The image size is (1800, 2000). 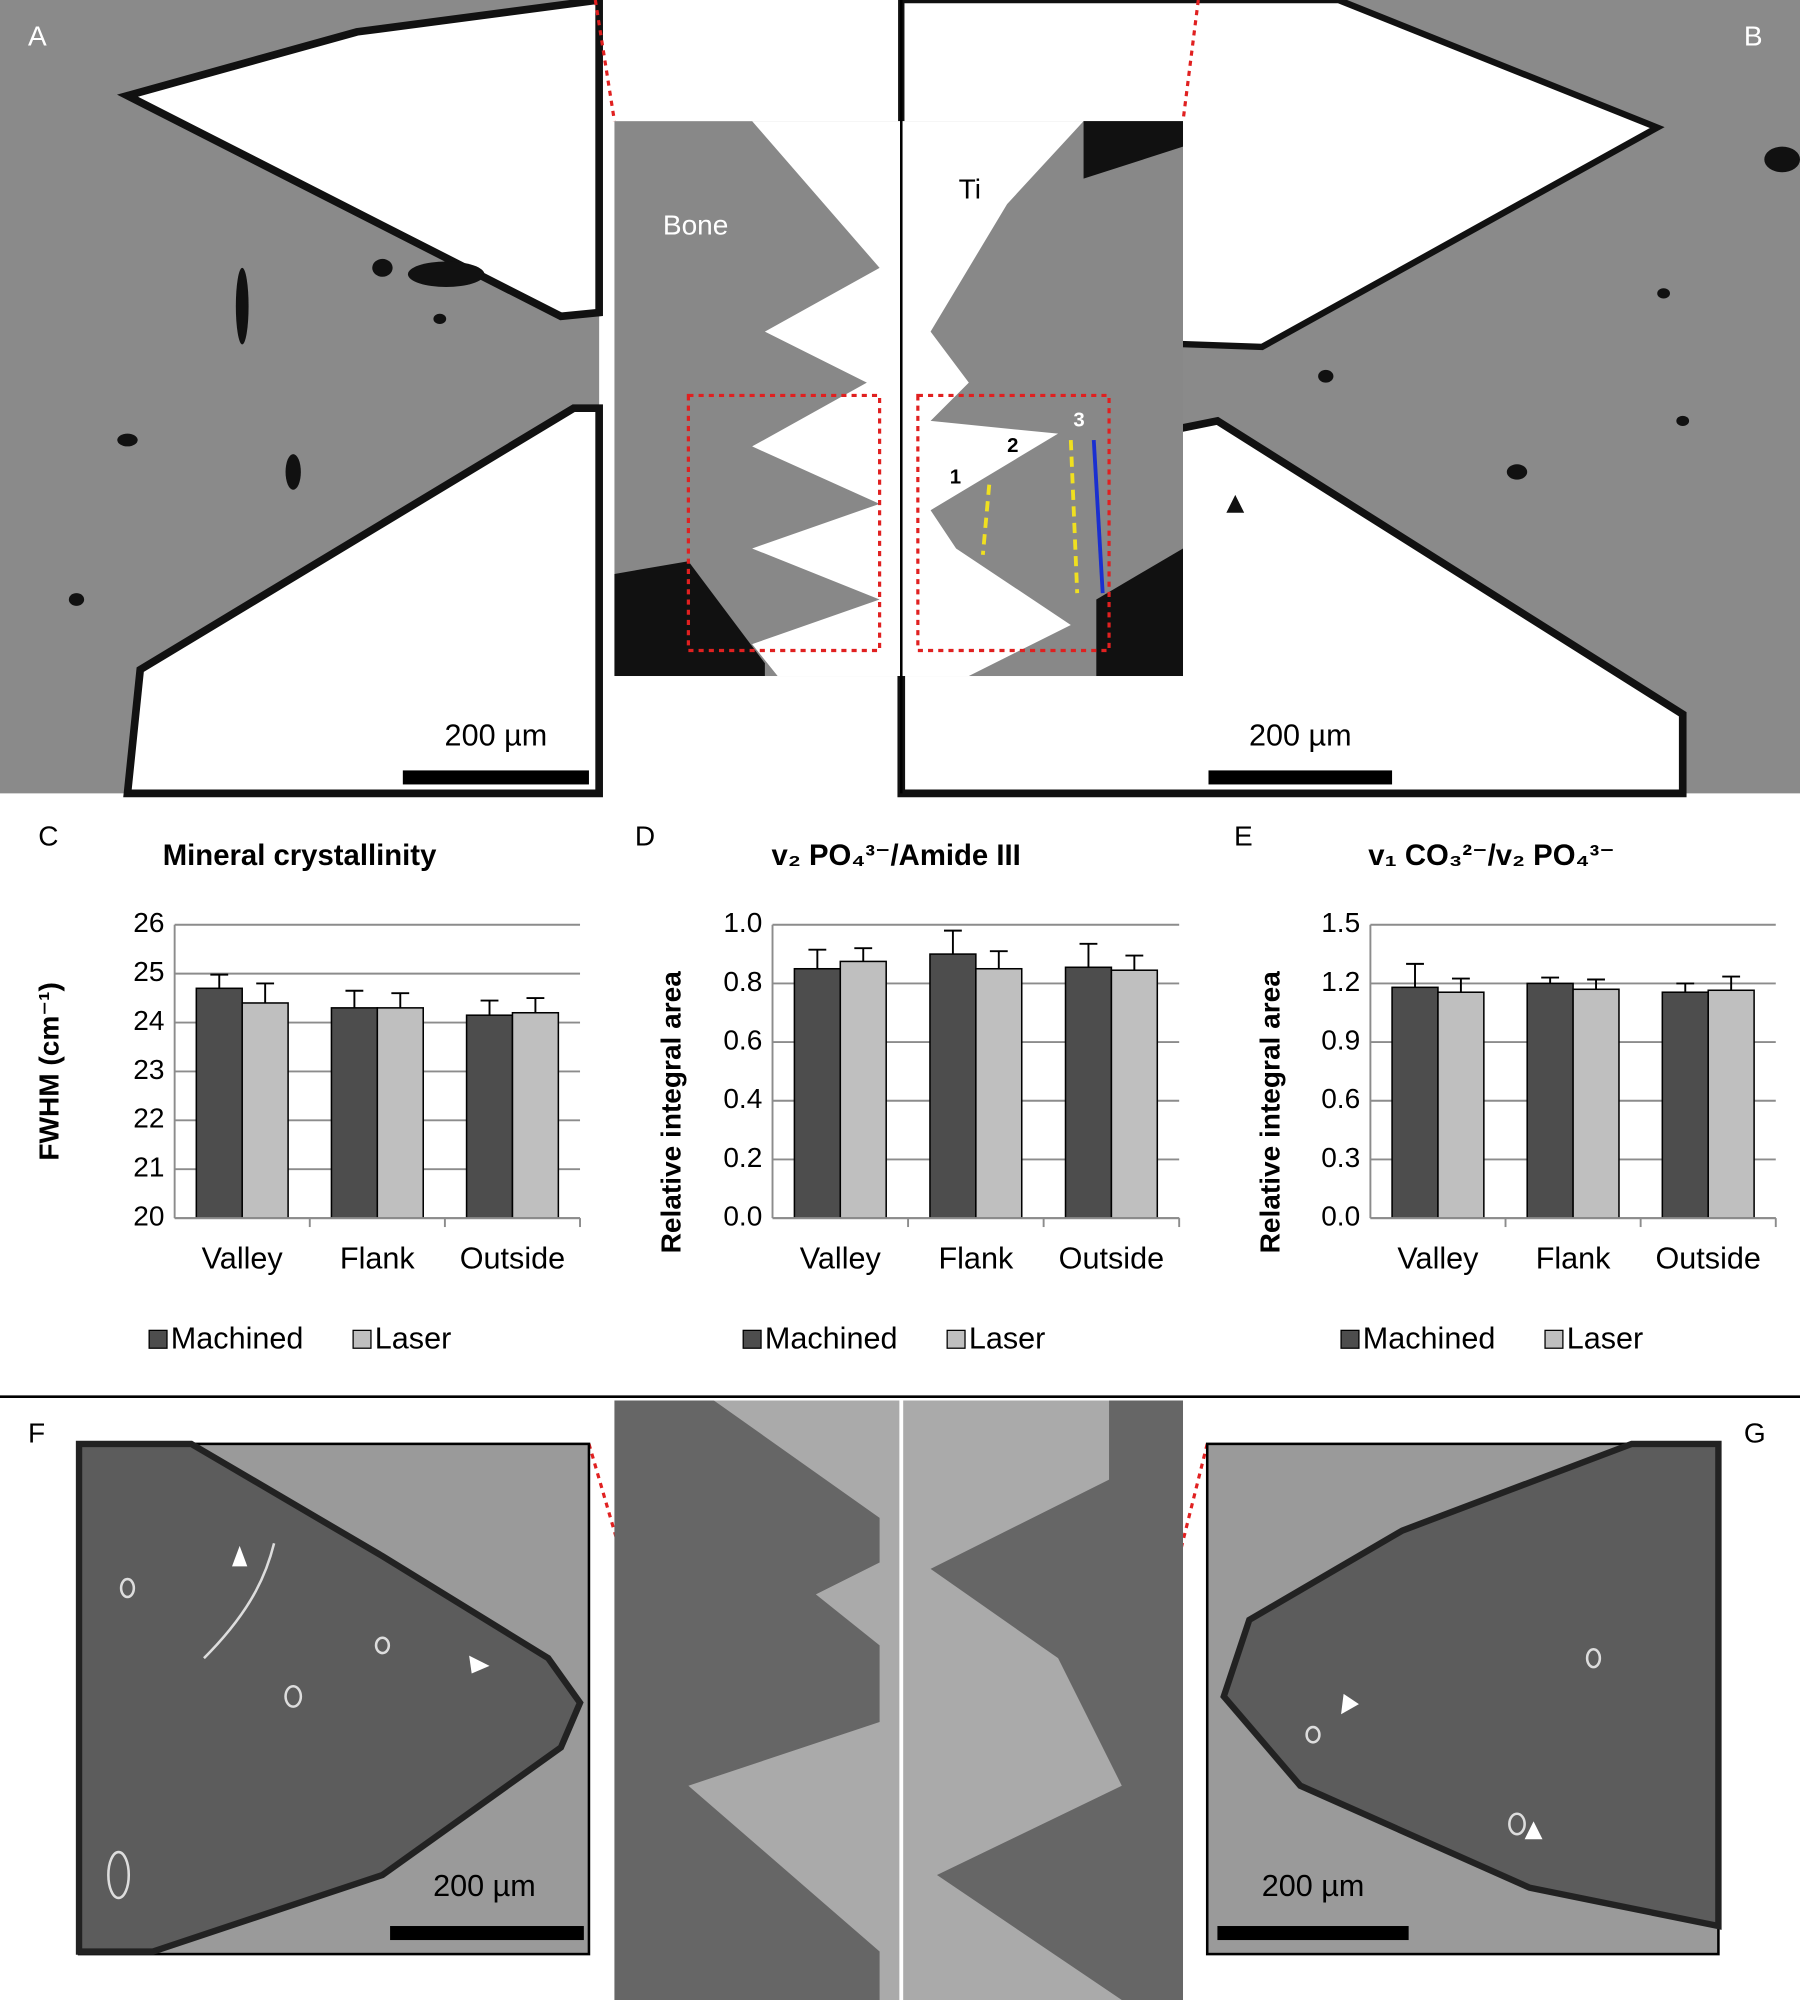 What do you see at coordinates (148, 1069) in the screenshot?
I see `y-tick-label: 23` at bounding box center [148, 1069].